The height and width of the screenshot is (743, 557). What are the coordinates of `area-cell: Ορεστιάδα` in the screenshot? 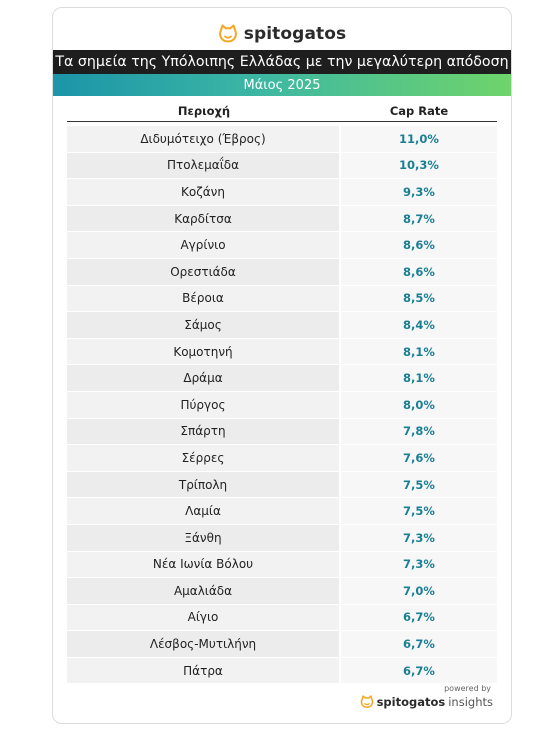 It's located at (203, 271).